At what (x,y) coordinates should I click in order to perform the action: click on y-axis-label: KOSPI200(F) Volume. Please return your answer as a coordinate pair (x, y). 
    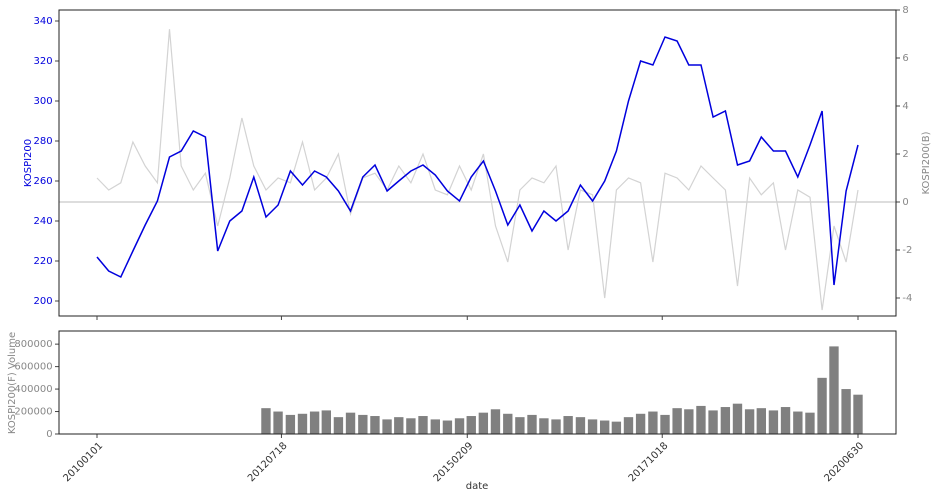
    Looking at the image, I should click on (12, 383).